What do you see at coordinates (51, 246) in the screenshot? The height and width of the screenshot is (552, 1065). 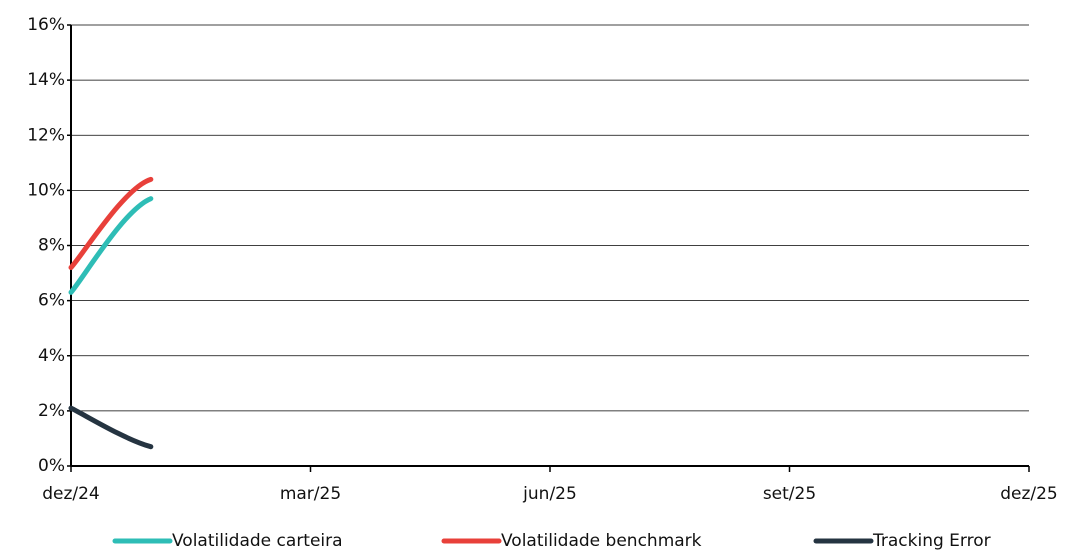 I see `y-tick-label: 8%` at bounding box center [51, 246].